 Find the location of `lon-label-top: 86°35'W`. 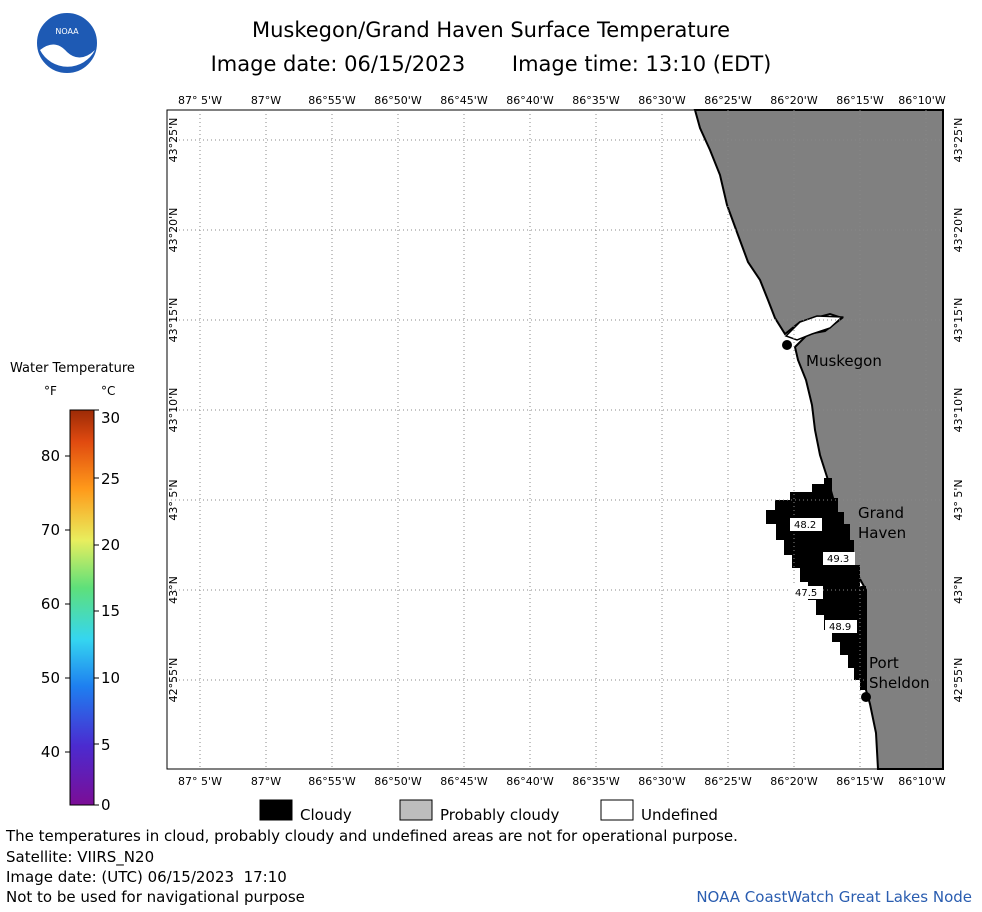

lon-label-top: 86°35'W is located at coordinates (596, 100).